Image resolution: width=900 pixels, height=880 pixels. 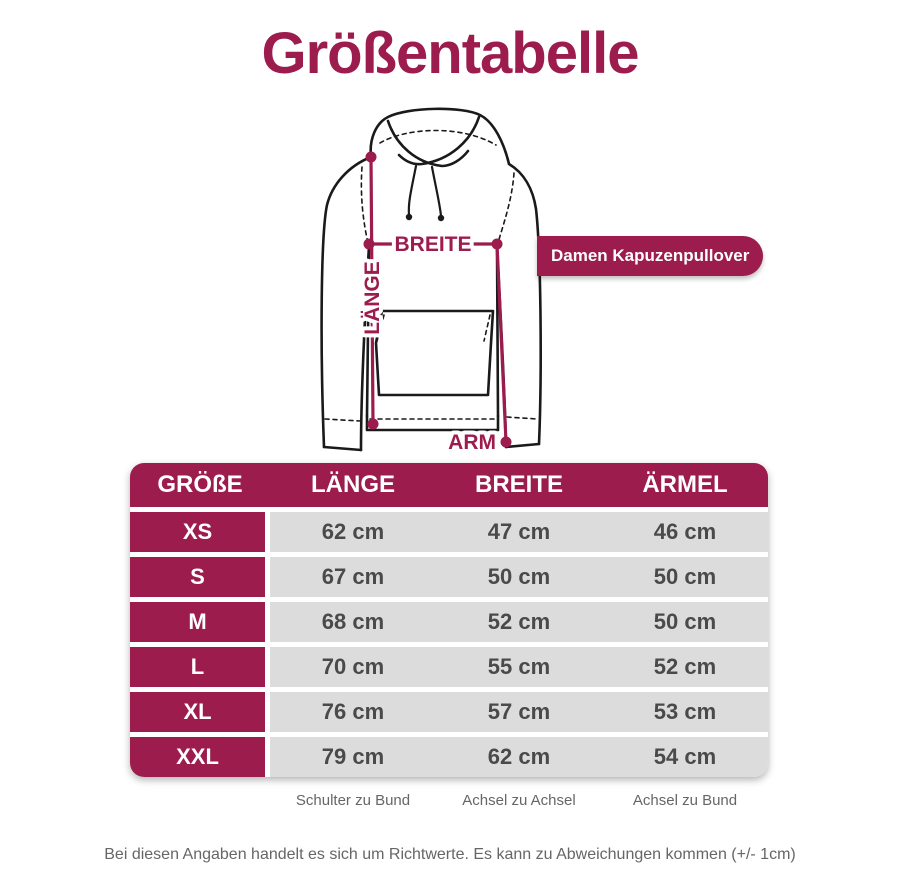 I want to click on breite-value: 50 cm, so click(x=519, y=576).